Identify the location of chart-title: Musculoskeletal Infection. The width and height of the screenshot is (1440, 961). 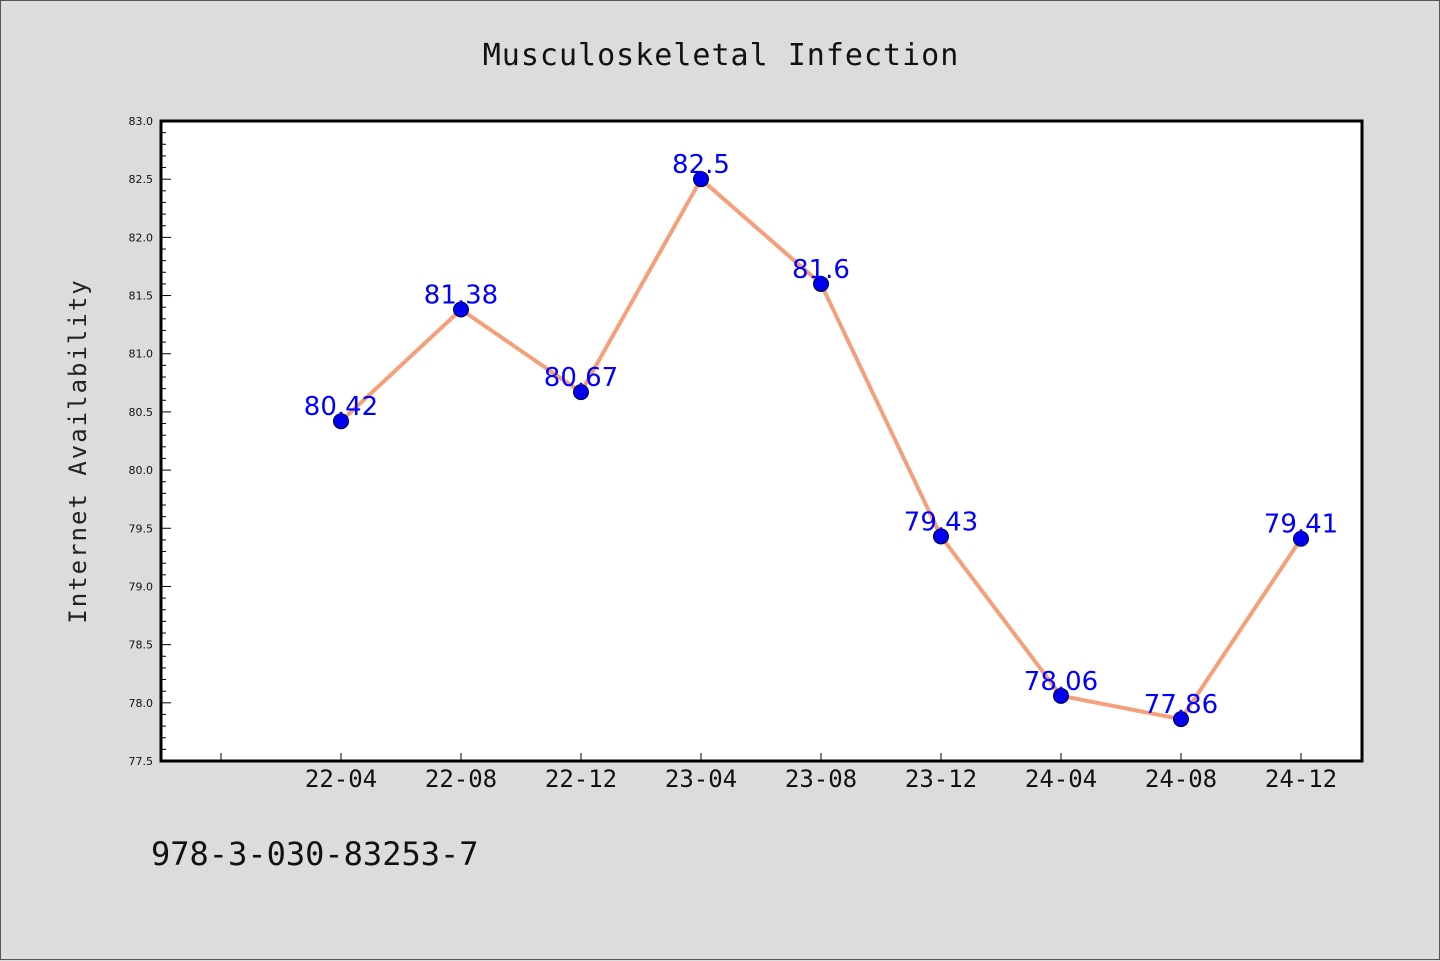
(721, 55).